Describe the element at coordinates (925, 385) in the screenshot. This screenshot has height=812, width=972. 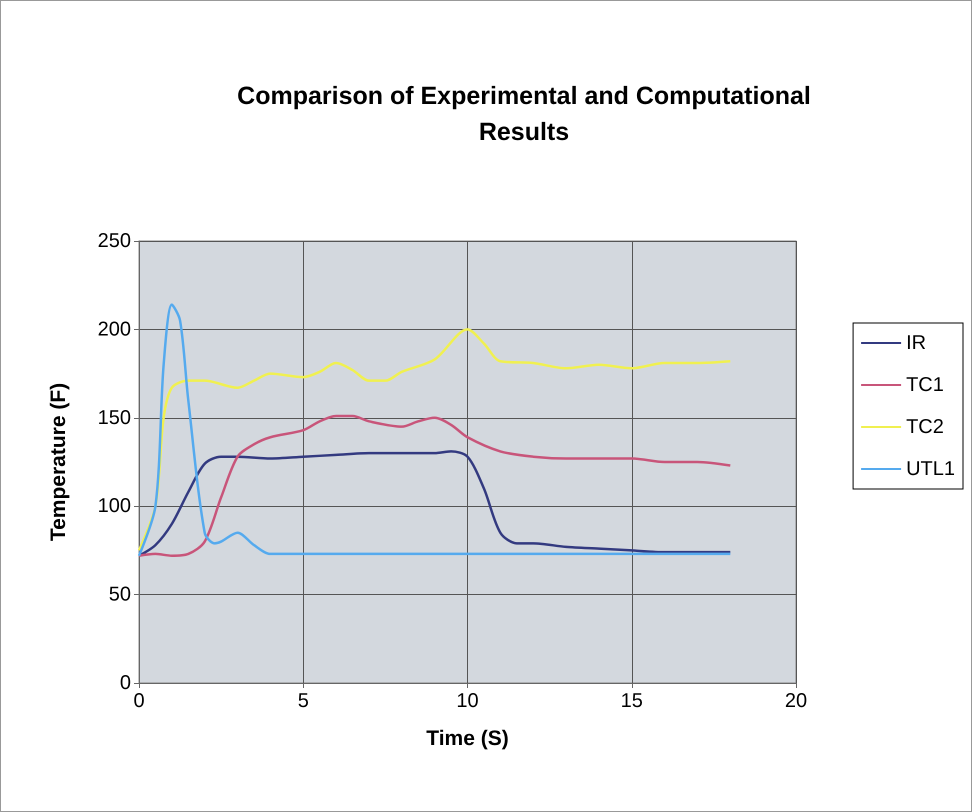
I see `legend-label: TC1` at that location.